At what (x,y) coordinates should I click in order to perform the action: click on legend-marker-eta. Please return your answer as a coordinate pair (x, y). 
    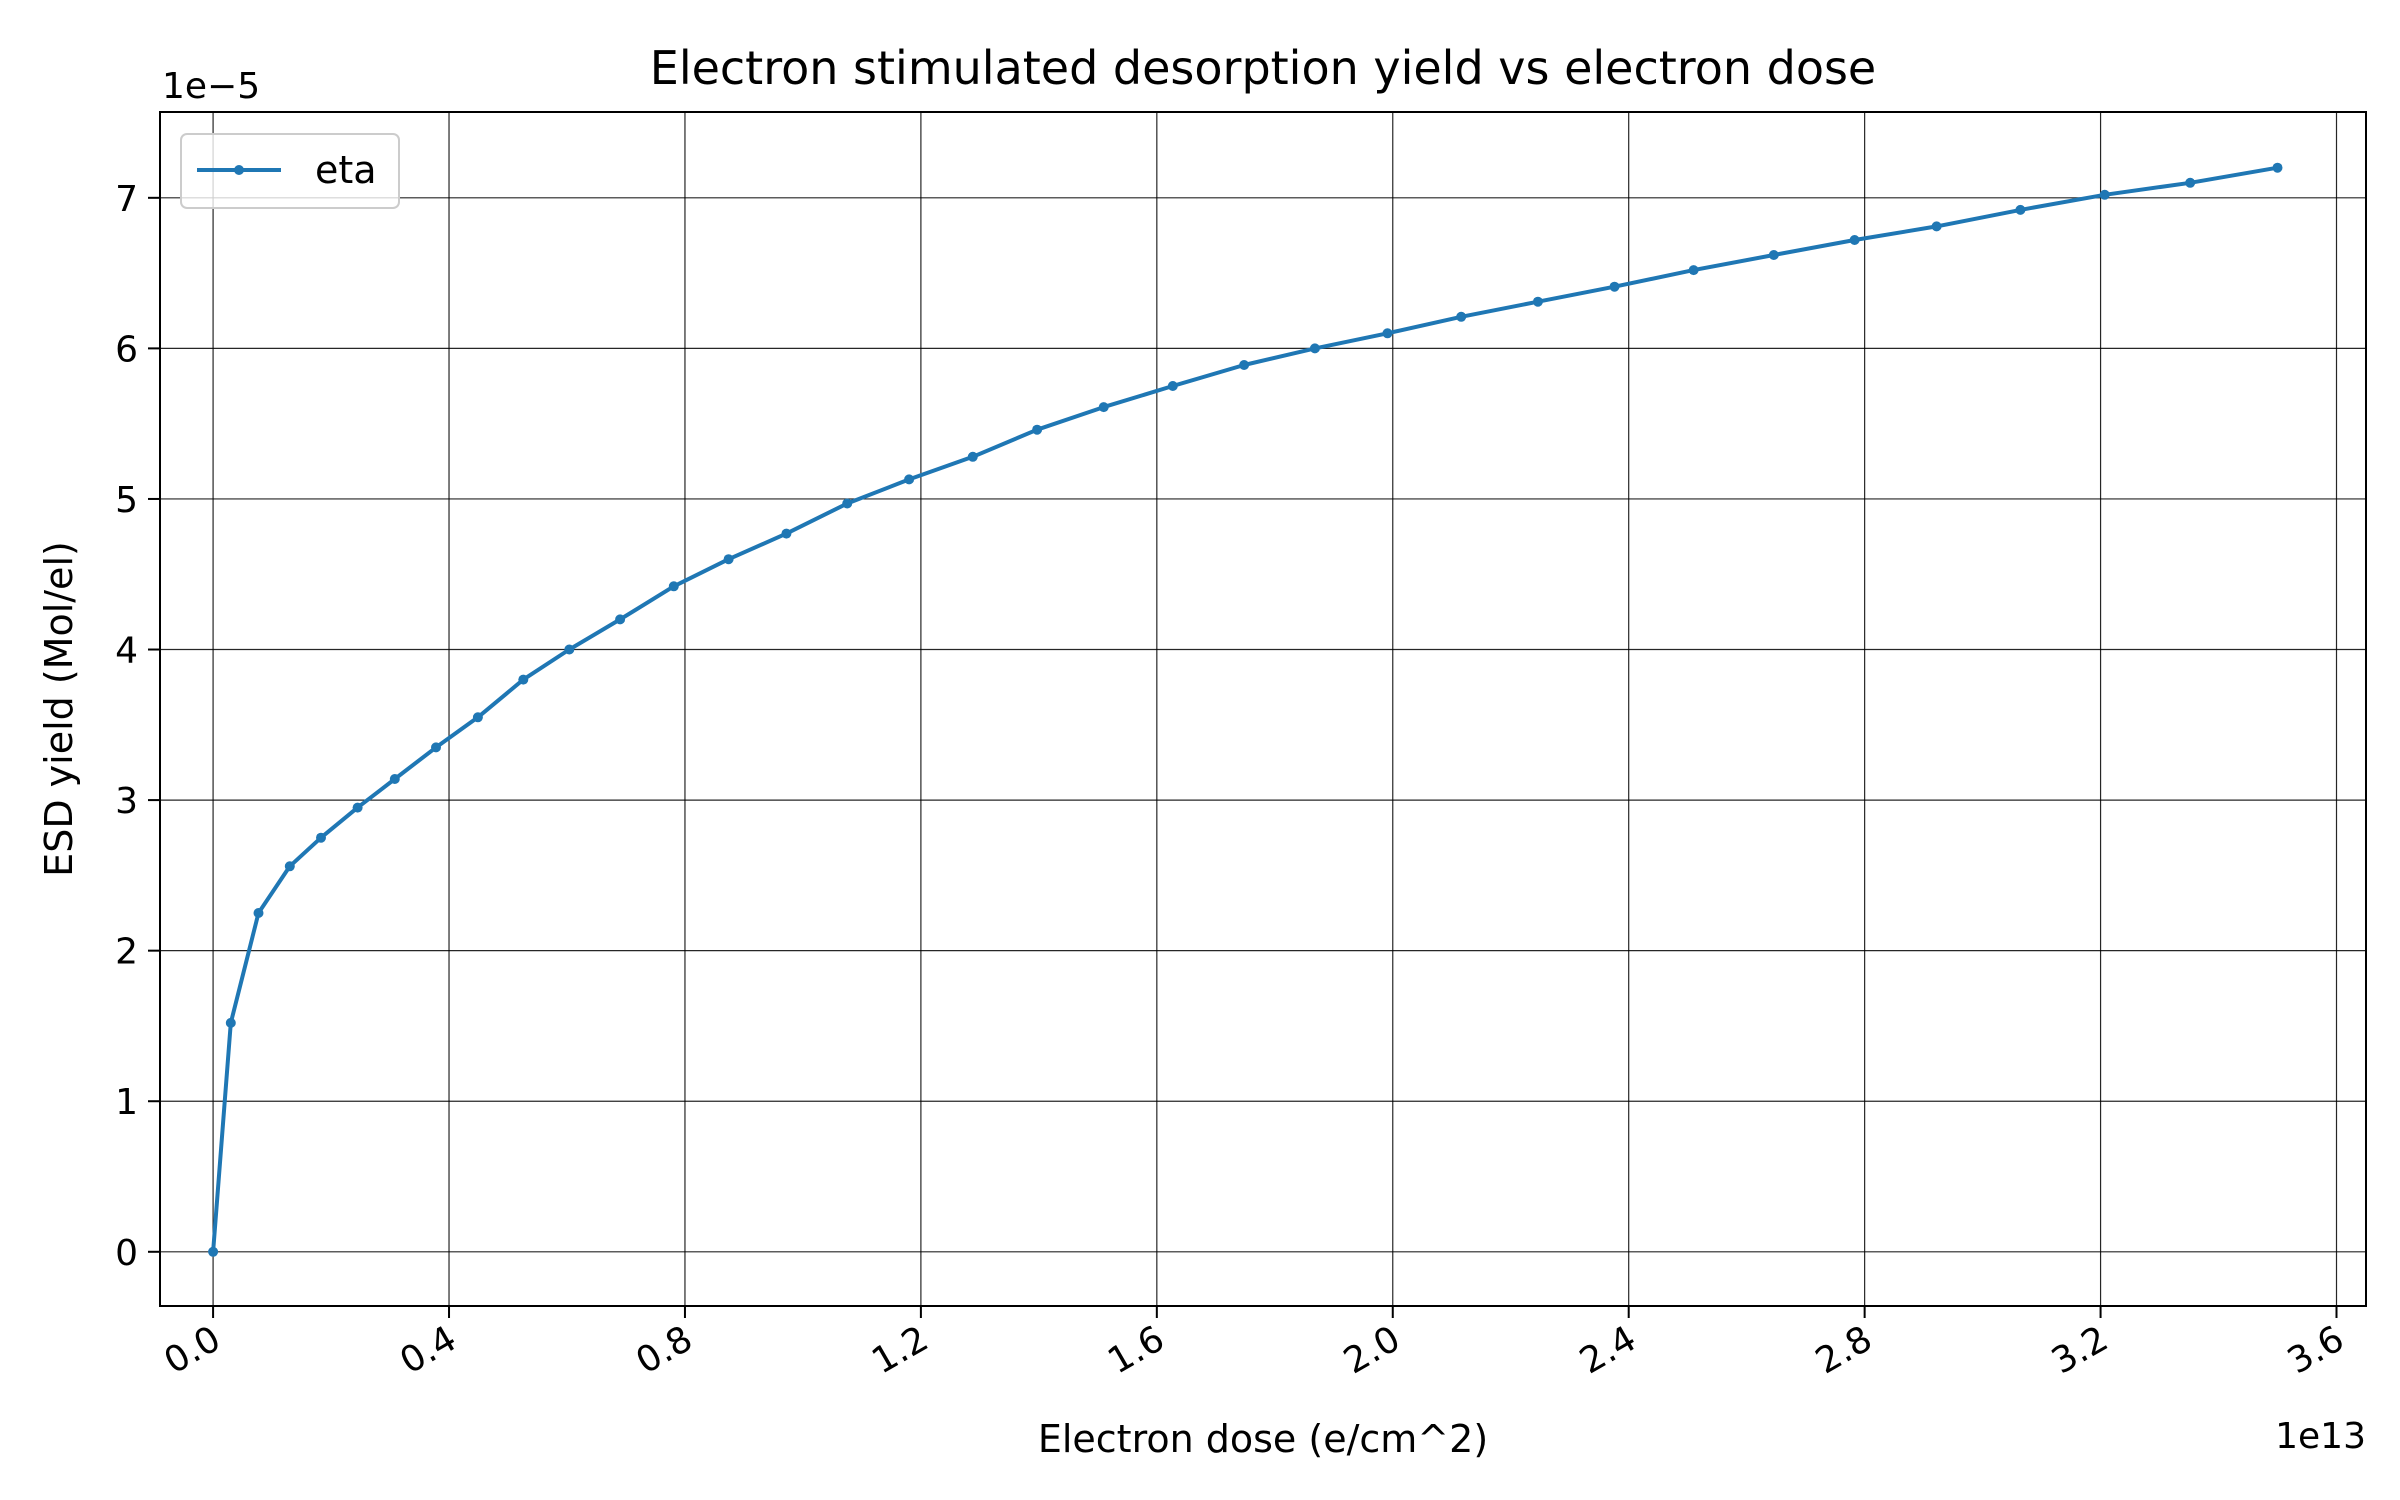
    Looking at the image, I should click on (239, 170).